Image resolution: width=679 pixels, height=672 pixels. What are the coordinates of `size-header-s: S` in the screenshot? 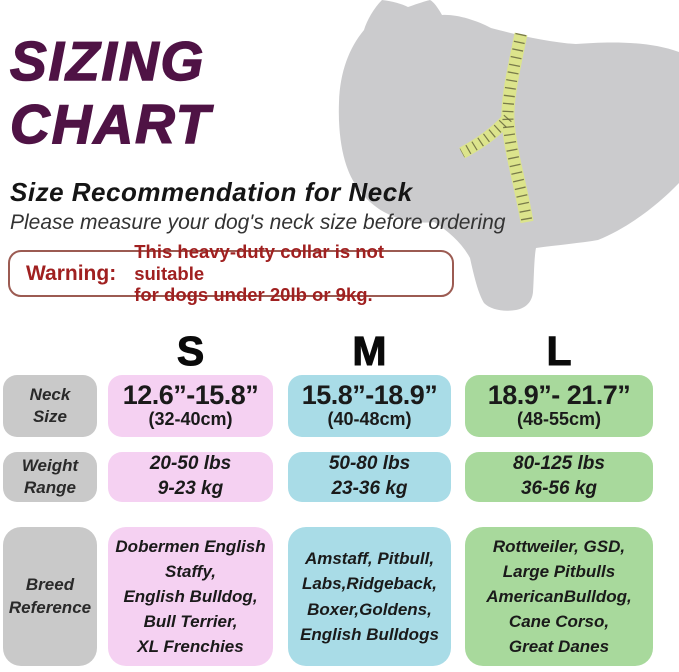 It's located at (190, 350).